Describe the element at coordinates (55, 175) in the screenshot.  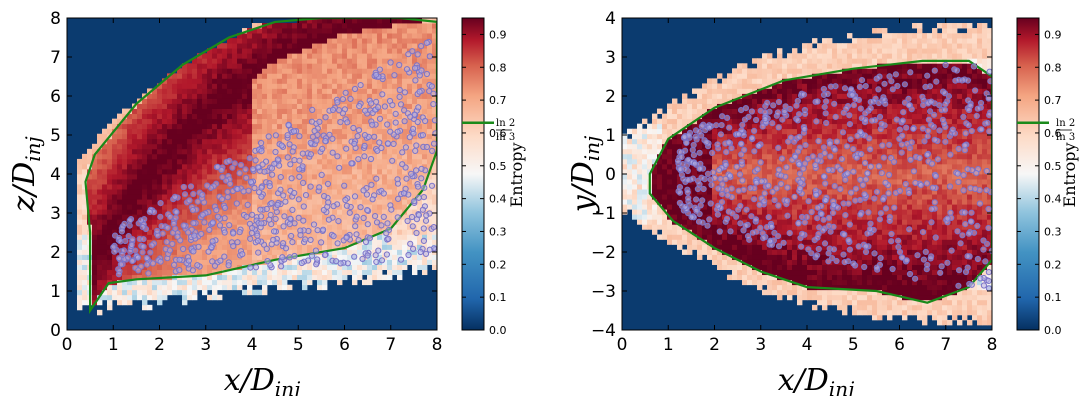
I see `y-tick-label: 4` at that location.